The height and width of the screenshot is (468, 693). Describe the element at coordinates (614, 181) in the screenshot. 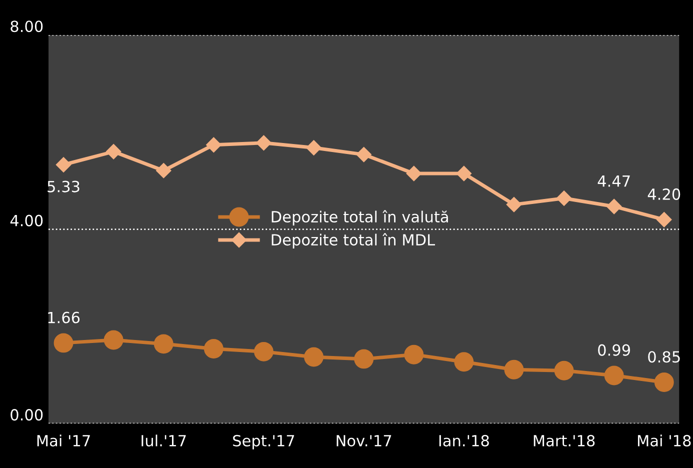

I see `data-label: 4.47` at that location.